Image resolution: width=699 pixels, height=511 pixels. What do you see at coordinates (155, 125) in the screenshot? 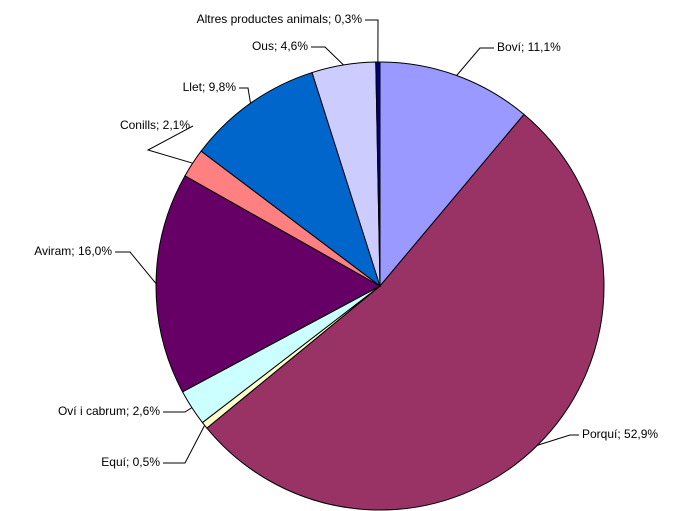
I see `data-label: Conills; 2,1%` at bounding box center [155, 125].